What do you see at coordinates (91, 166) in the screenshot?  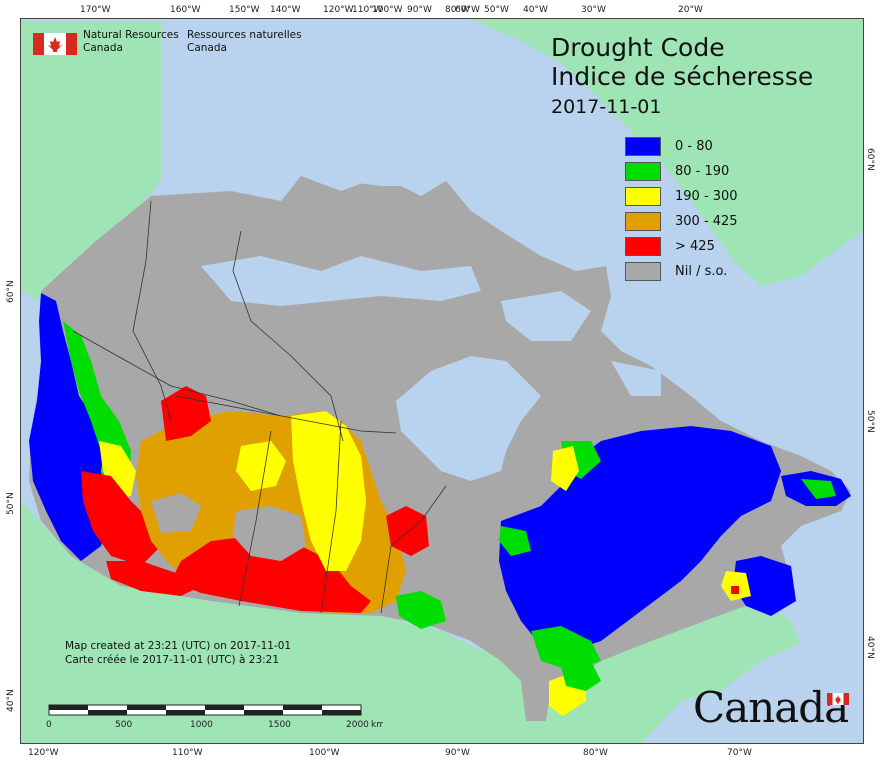 I see `alaska` at bounding box center [91, 166].